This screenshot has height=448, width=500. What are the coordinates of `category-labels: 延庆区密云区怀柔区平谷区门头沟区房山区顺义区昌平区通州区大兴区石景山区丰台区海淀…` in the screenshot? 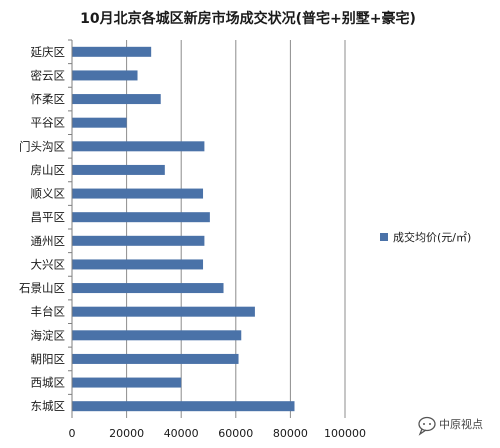 It's located at (42, 229).